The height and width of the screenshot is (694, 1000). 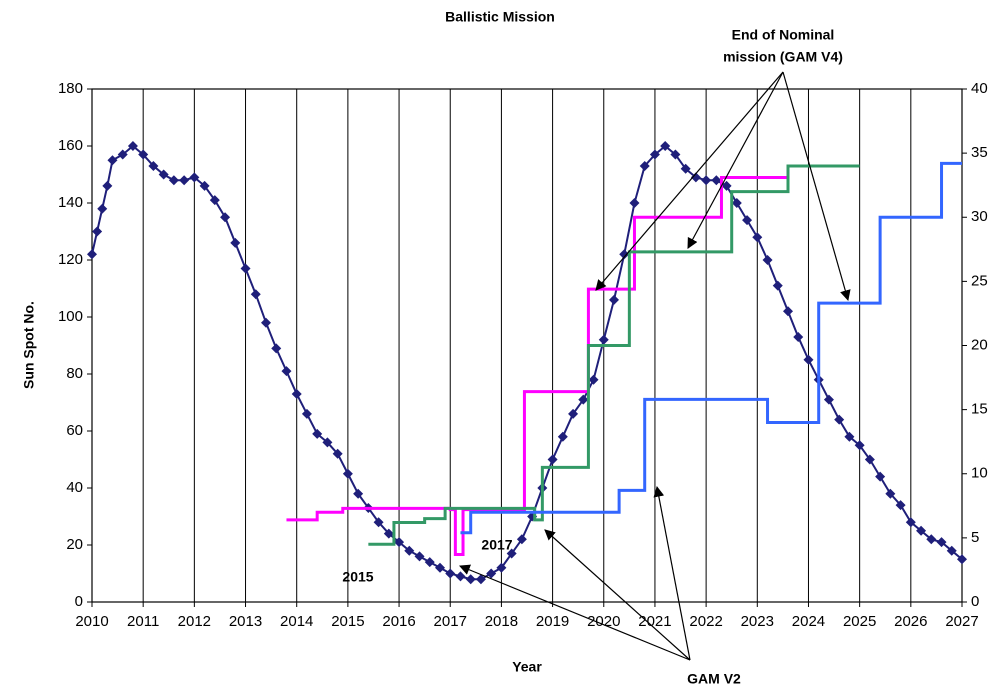 I want to click on x-tick-label: 2015, so click(x=347, y=621).